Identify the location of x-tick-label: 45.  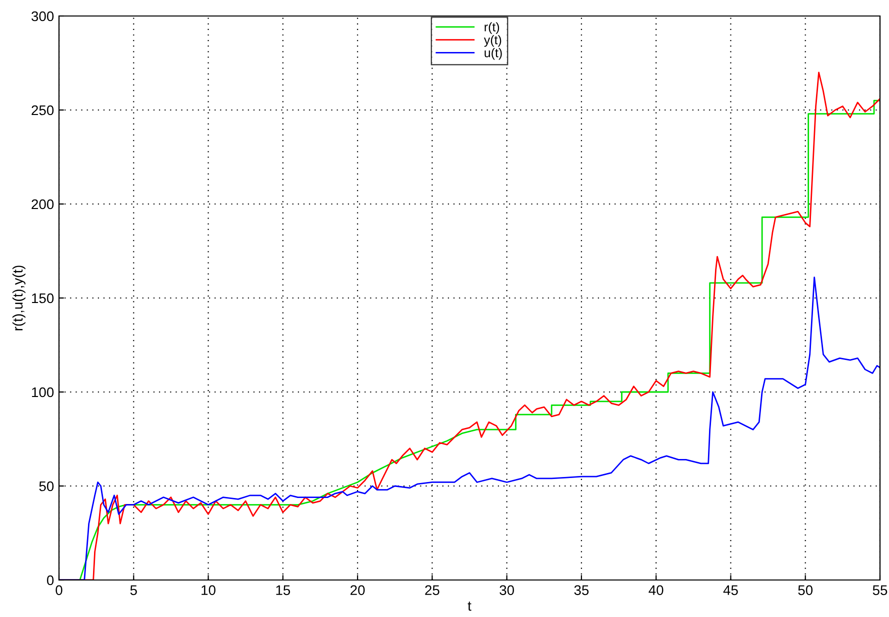
(730, 590).